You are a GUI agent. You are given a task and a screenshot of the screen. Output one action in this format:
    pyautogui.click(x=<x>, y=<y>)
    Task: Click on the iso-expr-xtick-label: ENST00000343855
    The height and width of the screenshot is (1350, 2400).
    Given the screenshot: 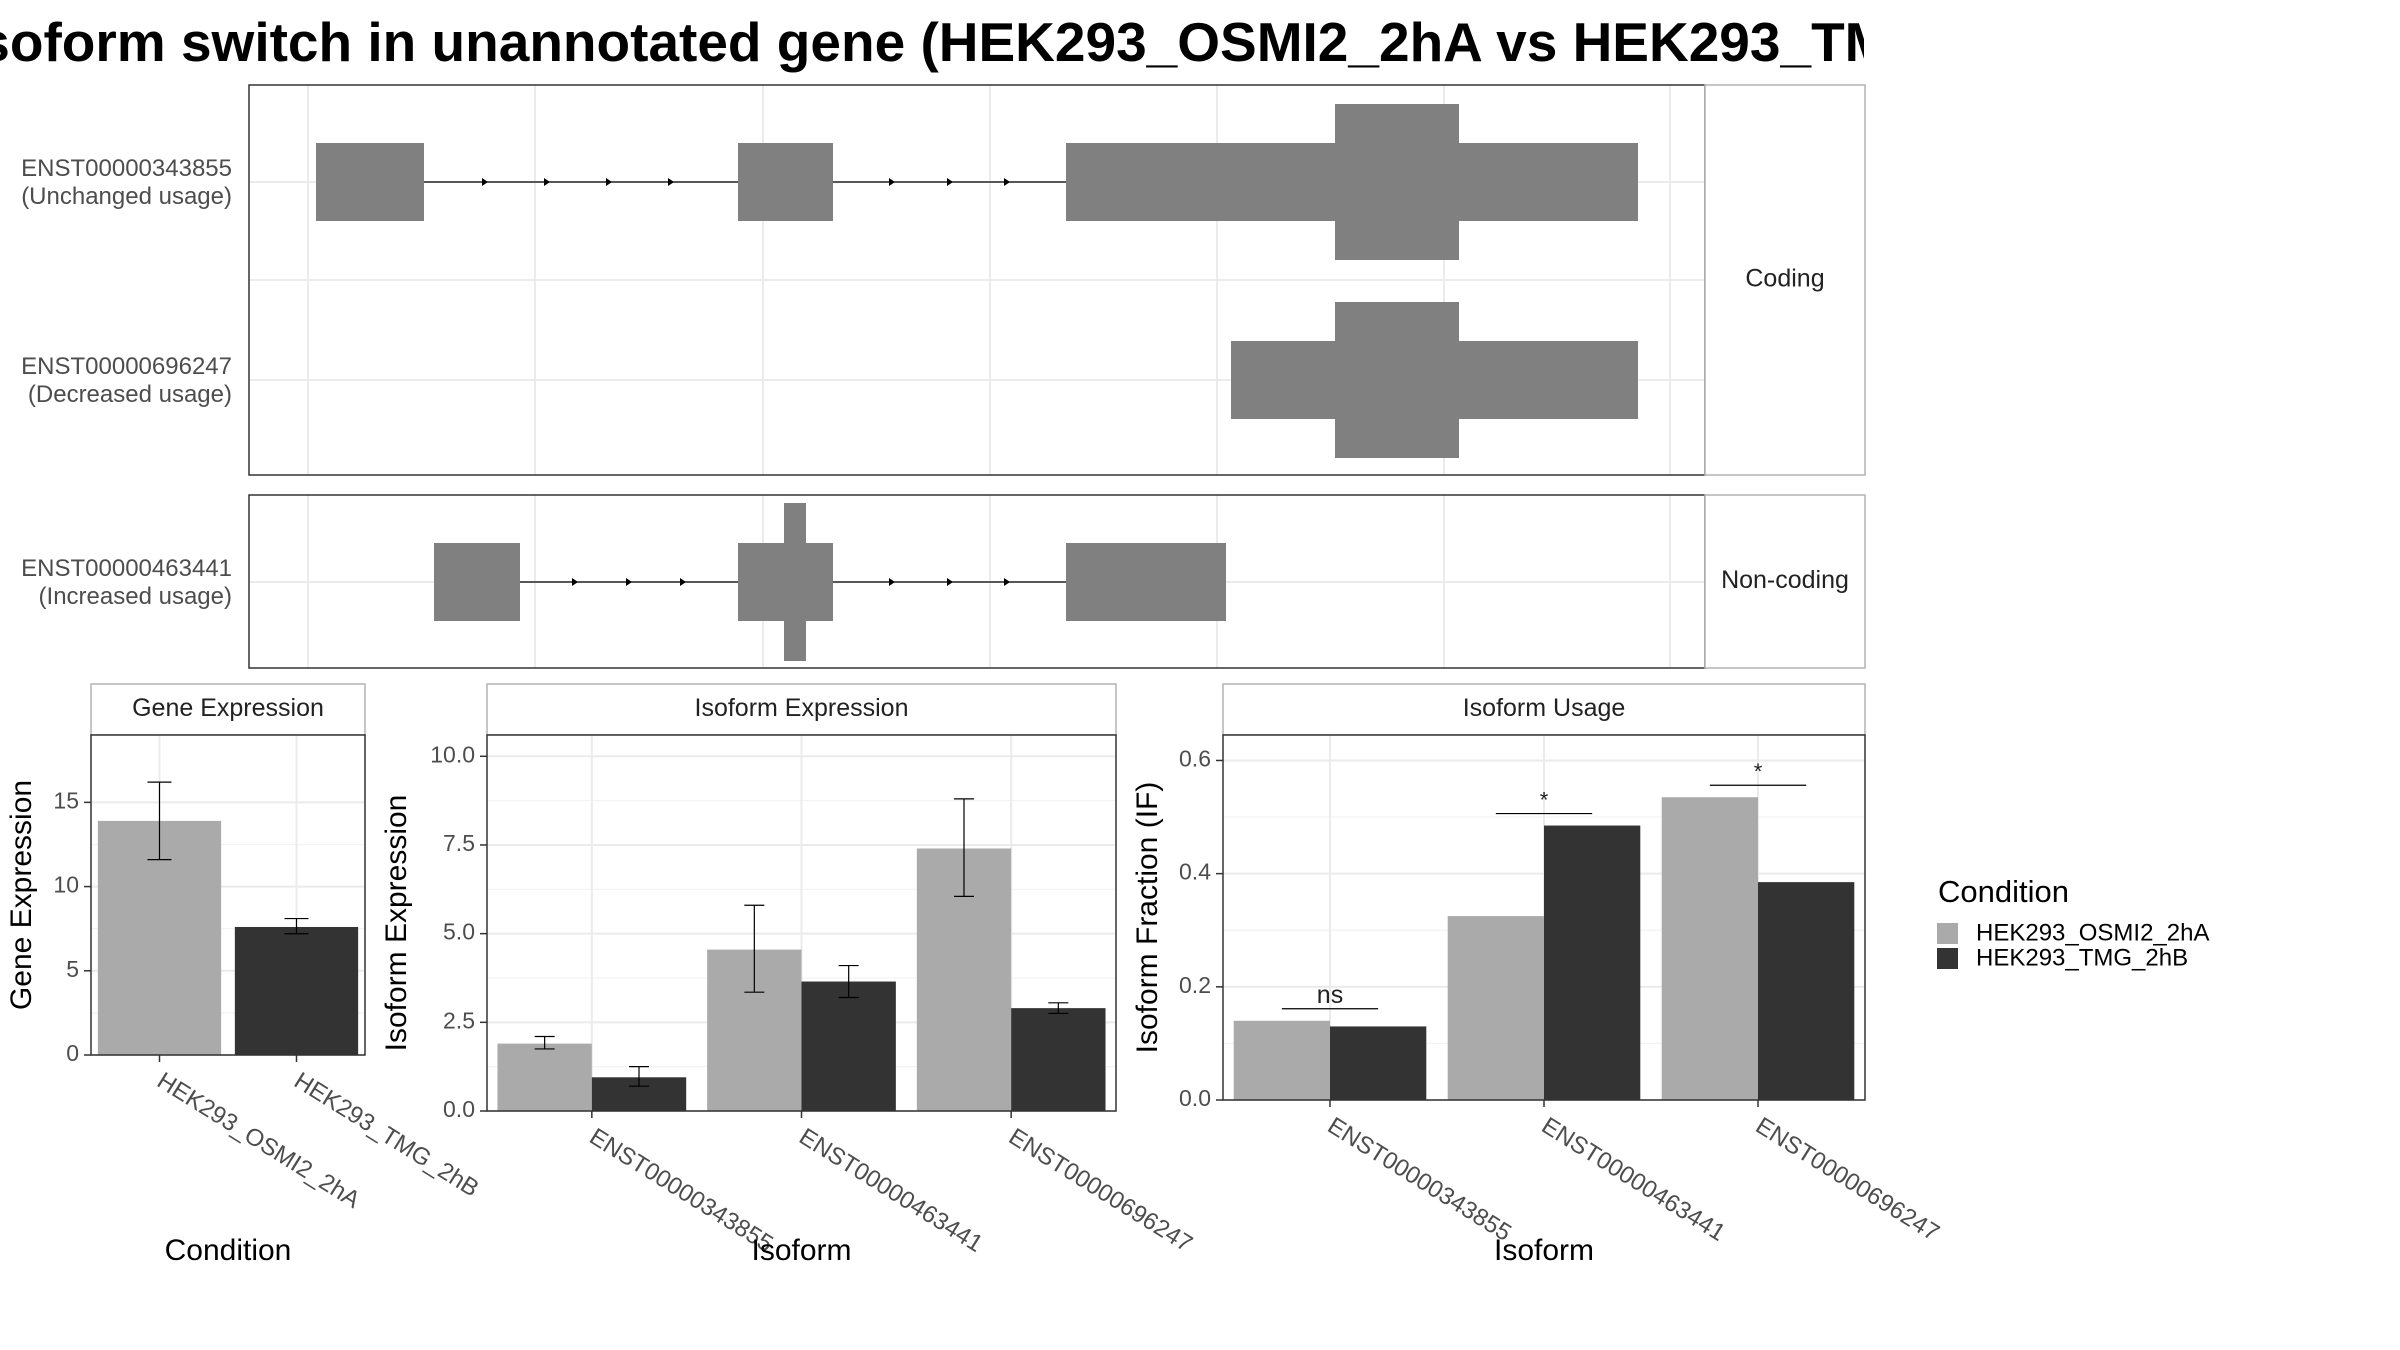 What is the action you would take?
    pyautogui.click(x=681, y=1190)
    